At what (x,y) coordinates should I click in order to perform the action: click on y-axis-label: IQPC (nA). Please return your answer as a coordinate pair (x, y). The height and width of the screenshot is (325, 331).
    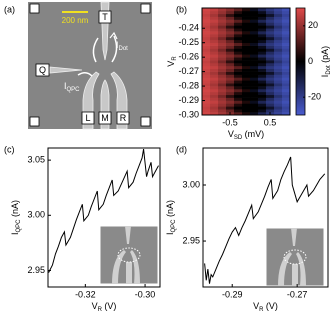
    Looking at the image, I should click on (15, 217).